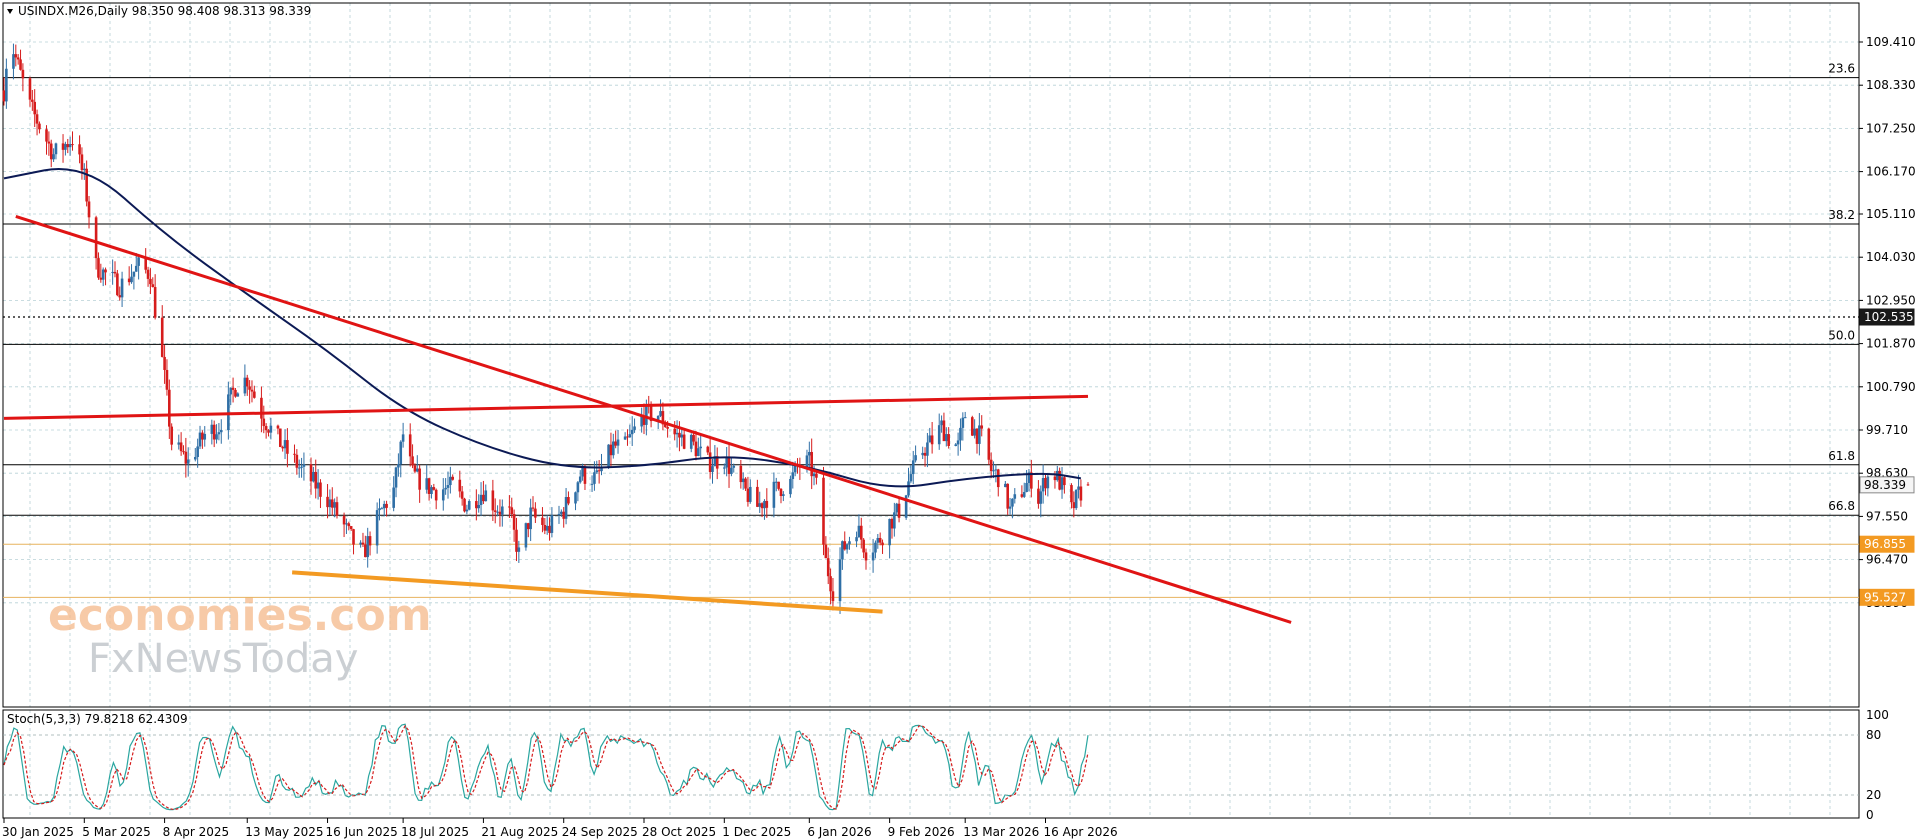  What do you see at coordinates (1891, 344) in the screenshot?
I see `price-tick-label: 101.870` at bounding box center [1891, 344].